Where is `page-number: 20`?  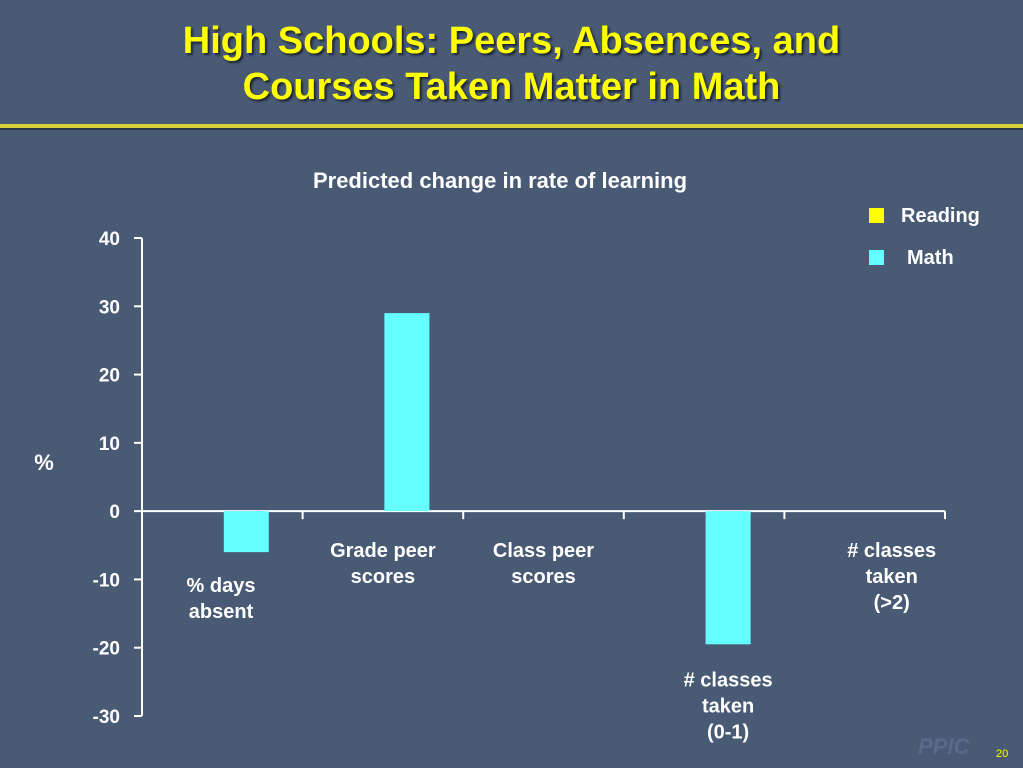
page-number: 20 is located at coordinates (1002, 754).